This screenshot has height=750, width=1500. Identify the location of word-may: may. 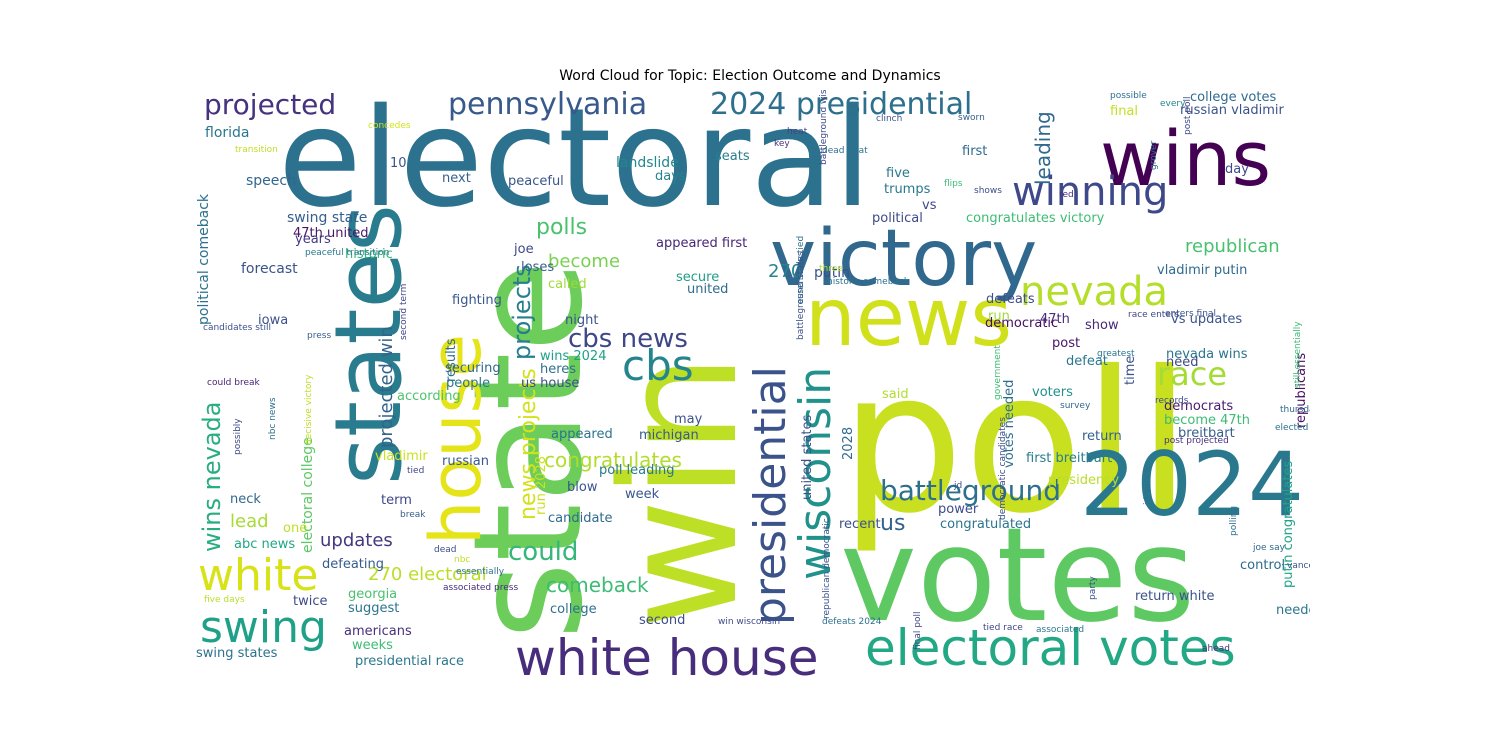
(688, 419).